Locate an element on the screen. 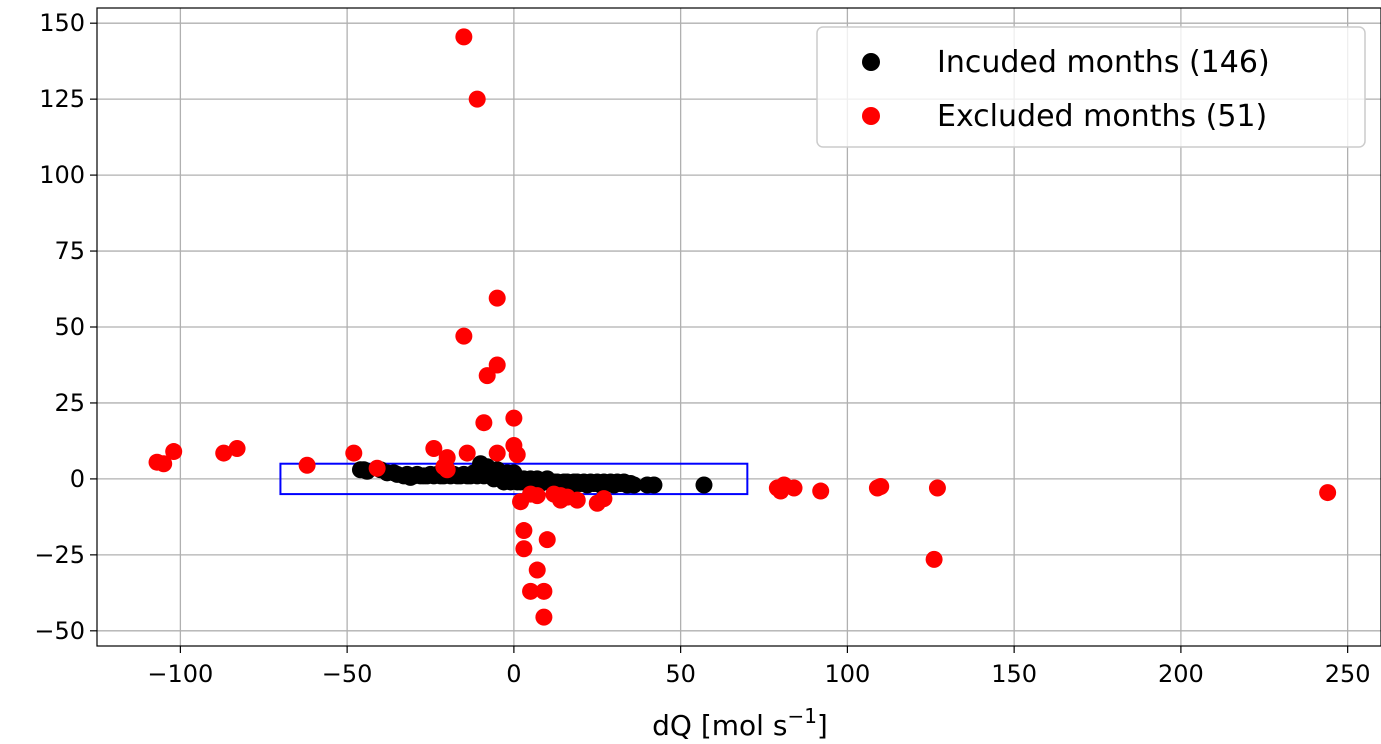 Image resolution: width=1381 pixels, height=744 pixels. y-tick-label: 75 is located at coordinates (69, 251).